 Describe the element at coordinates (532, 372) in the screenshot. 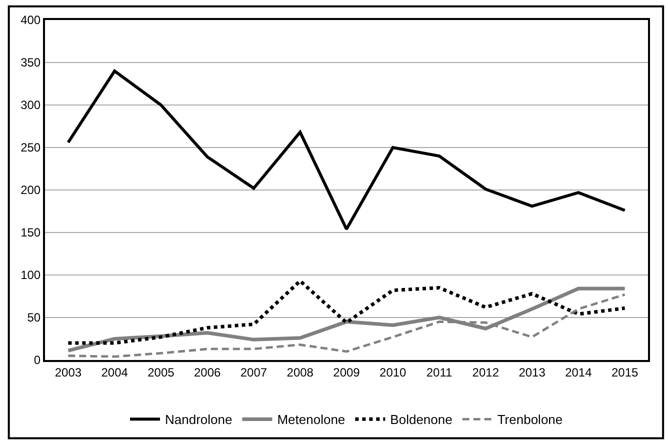

I see `x-tick-label: 2013` at that location.